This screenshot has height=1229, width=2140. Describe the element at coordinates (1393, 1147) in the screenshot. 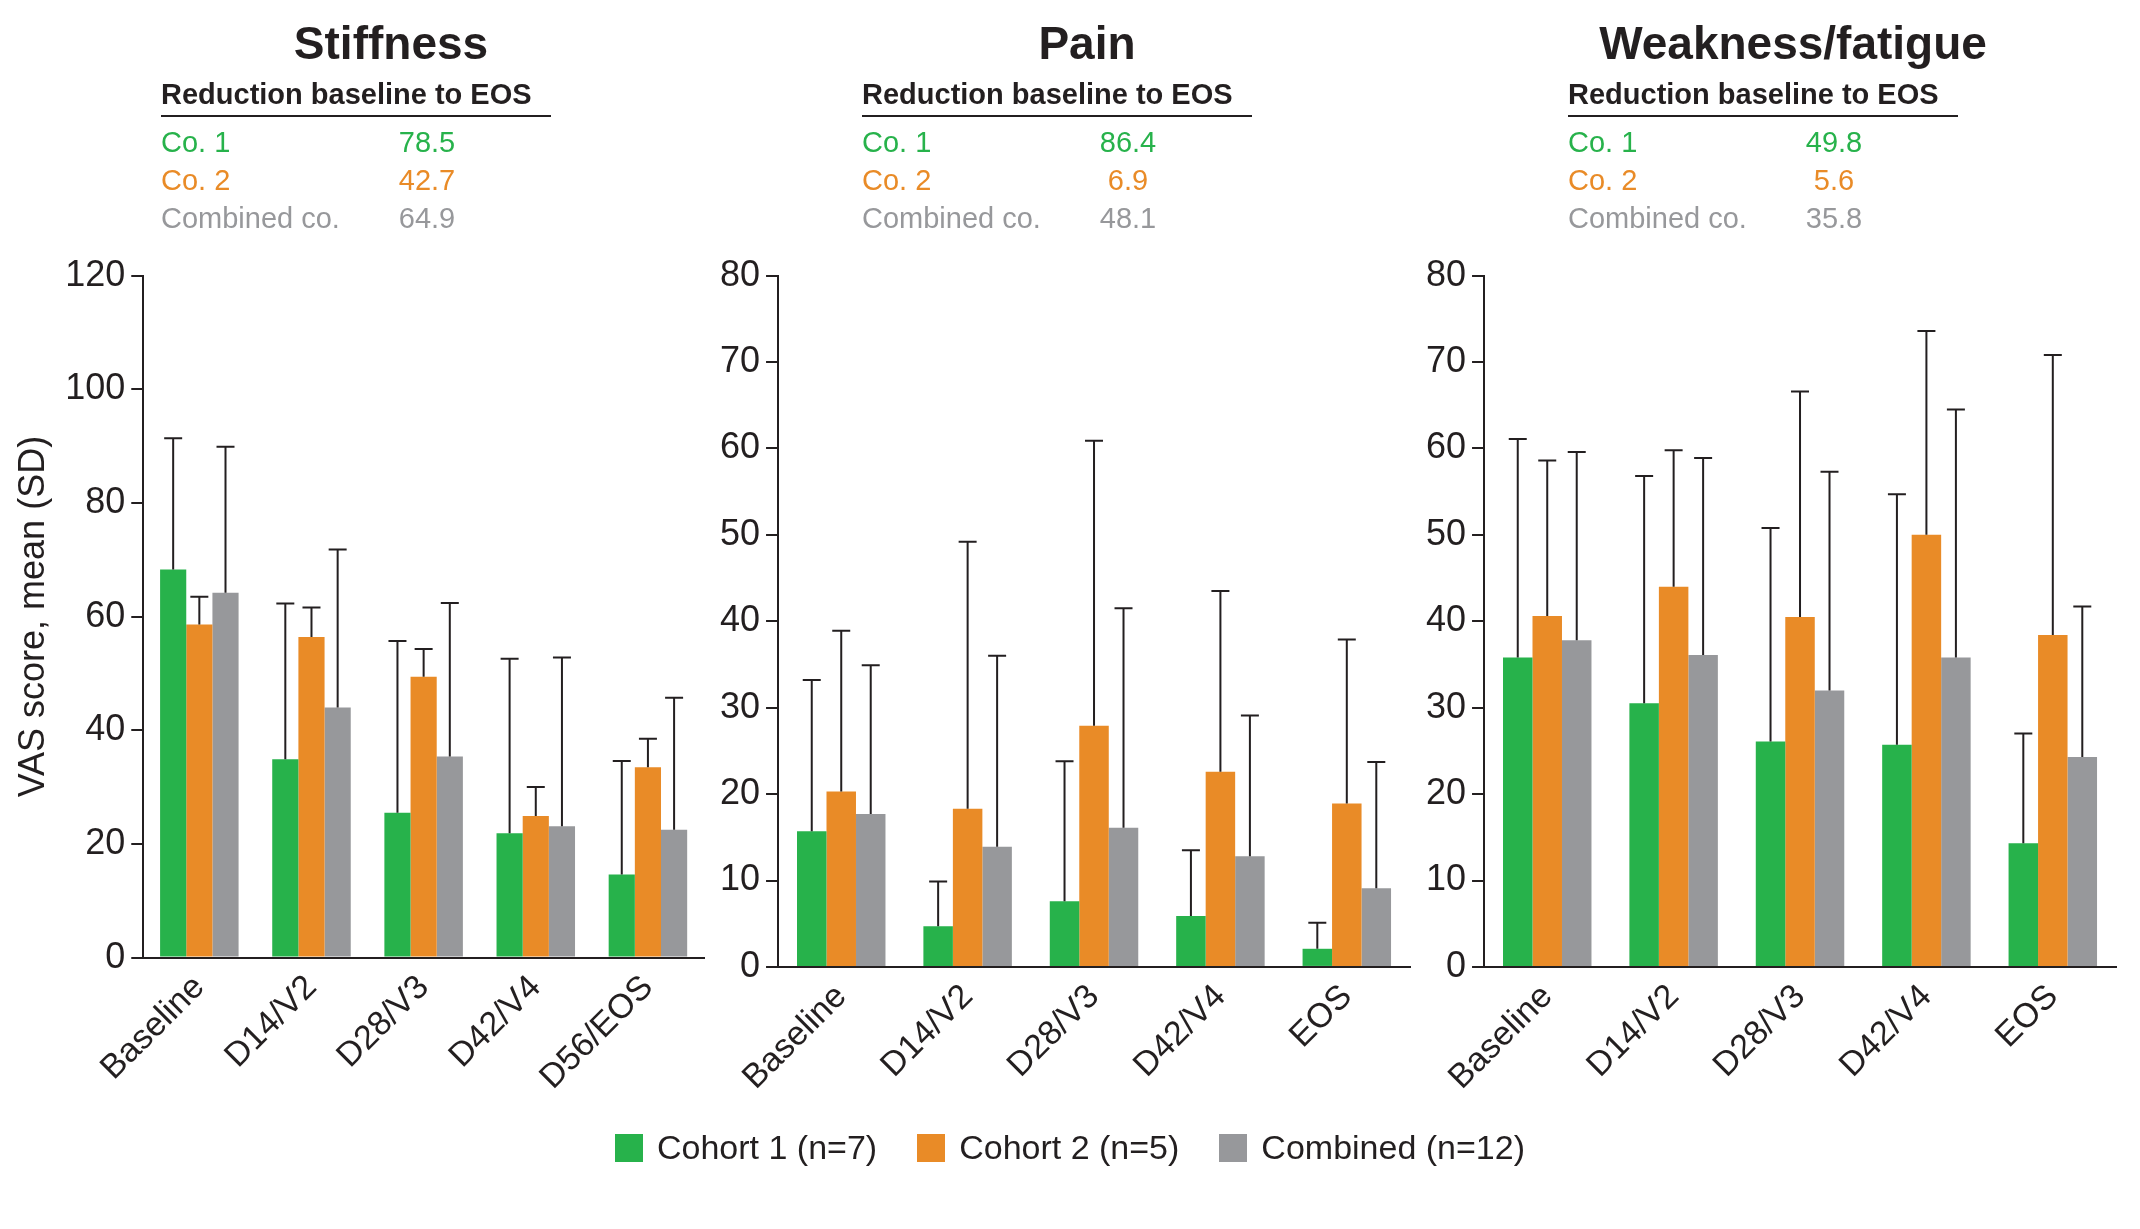

I see `legend-label: Combined (n=12)` at that location.